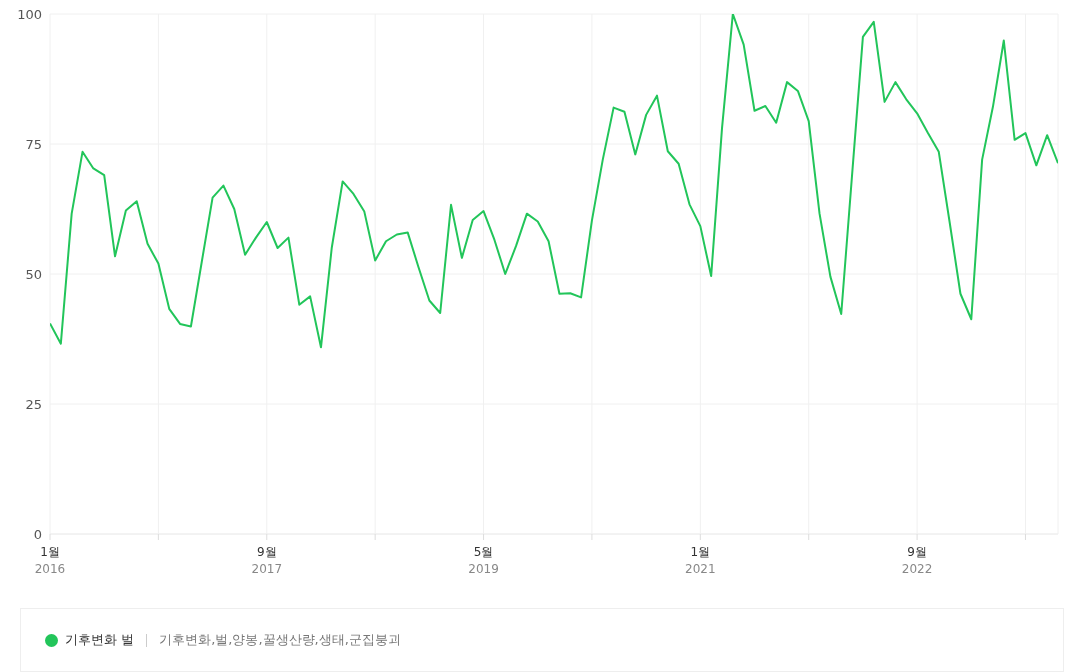 The width and height of the screenshot is (1070, 672). Describe the element at coordinates (33, 274) in the screenshot. I see `y-tick-label: 50` at that location.